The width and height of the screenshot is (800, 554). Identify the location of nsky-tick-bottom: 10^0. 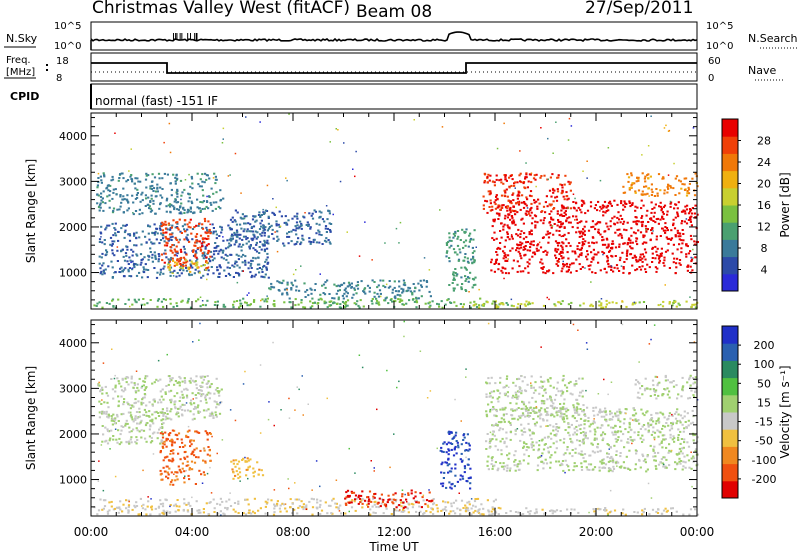
(67, 46).